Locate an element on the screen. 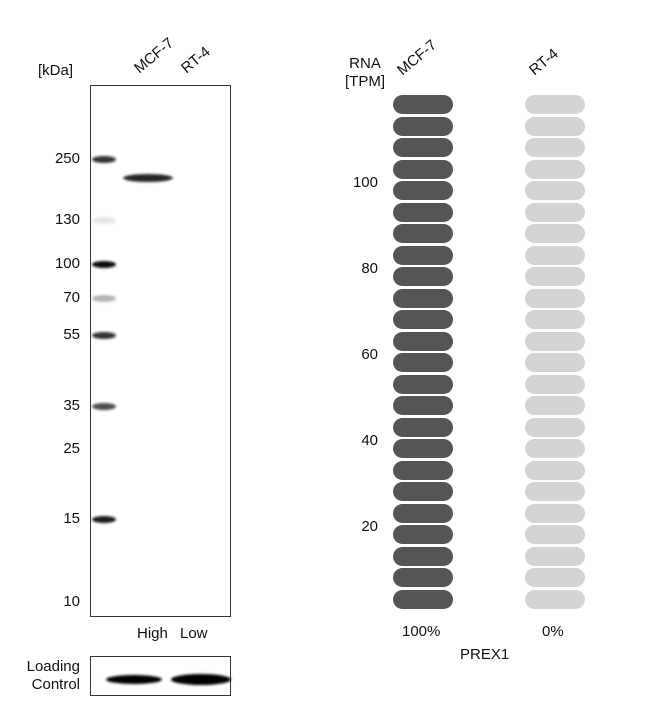 The image size is (650, 701). kda-label: [kDa] is located at coordinates (56, 70).